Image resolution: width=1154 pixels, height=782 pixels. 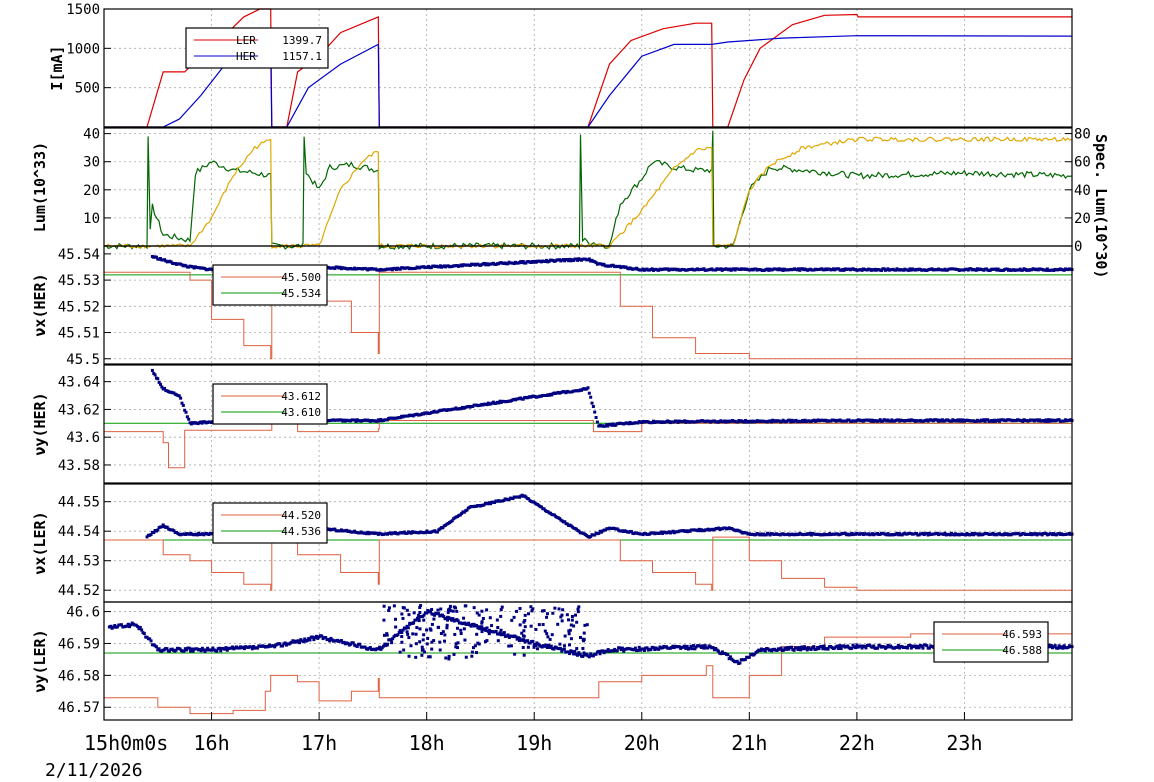 I want to click on series-line-lum, so click(x=588, y=190).